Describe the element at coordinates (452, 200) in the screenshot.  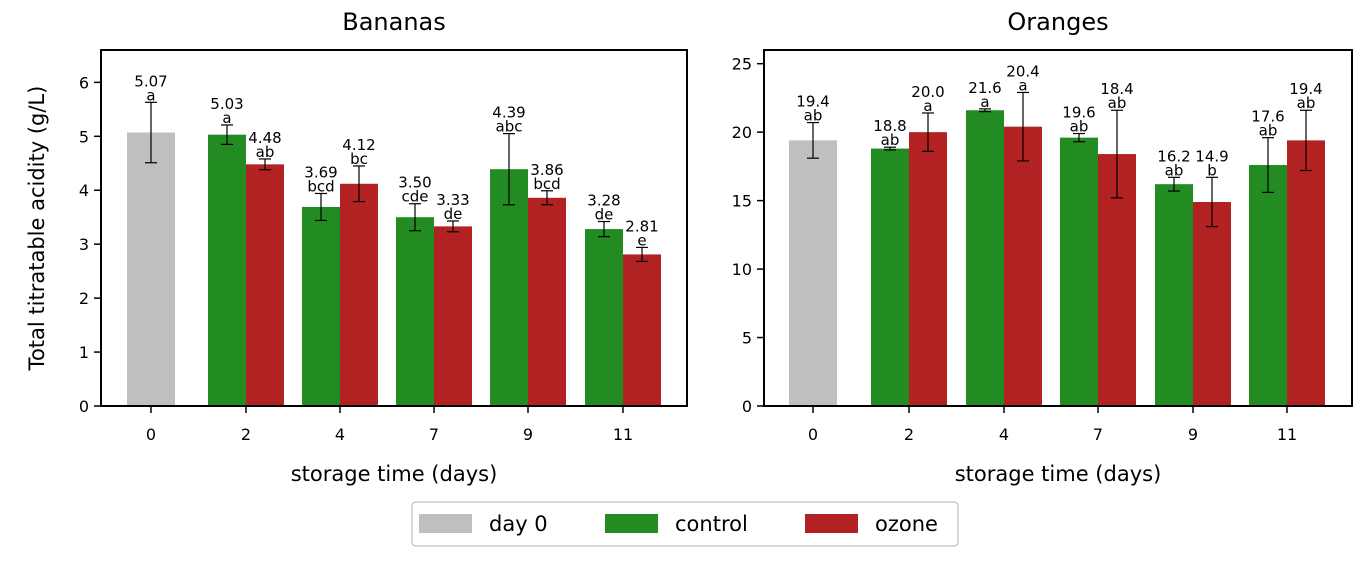
I see `value-label: 3.33` at that location.